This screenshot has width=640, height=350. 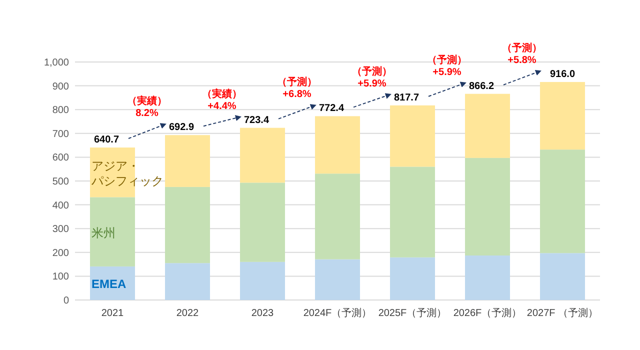 I want to click on x-tick-label: 2021, so click(x=112, y=313).